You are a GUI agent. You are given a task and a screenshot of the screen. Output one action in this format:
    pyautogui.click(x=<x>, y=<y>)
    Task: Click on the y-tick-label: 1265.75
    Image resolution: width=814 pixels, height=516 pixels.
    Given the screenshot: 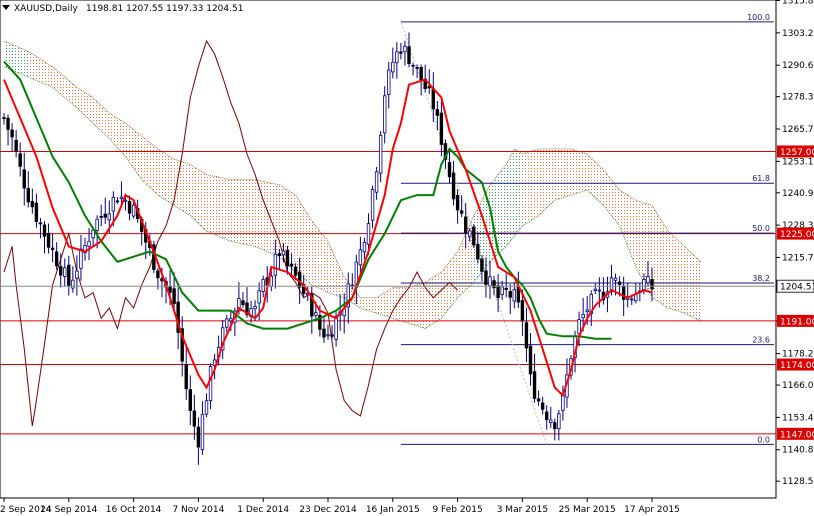 What is the action you would take?
    pyautogui.click(x=798, y=130)
    